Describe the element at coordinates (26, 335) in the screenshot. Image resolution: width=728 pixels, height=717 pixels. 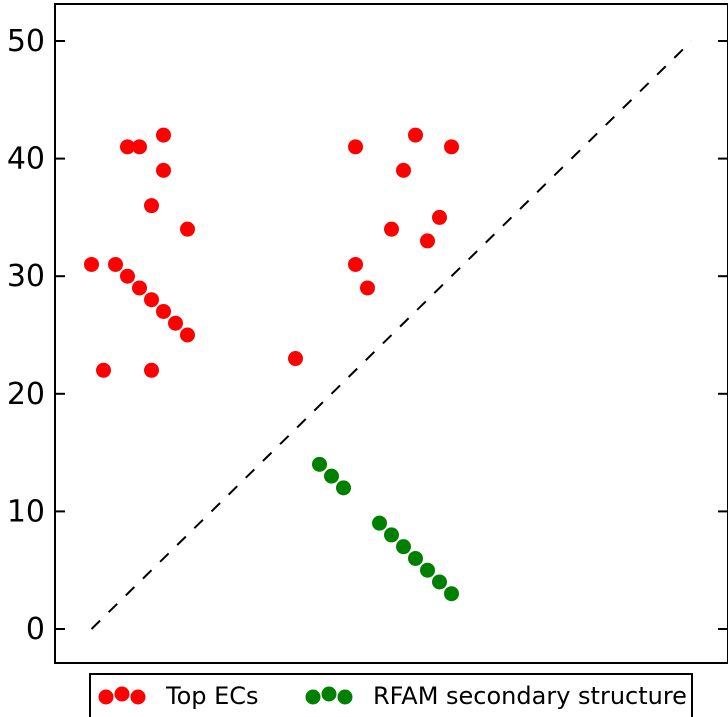
I see `y-axis-tick-labels: 0 10 20 30 40 50` at that location.